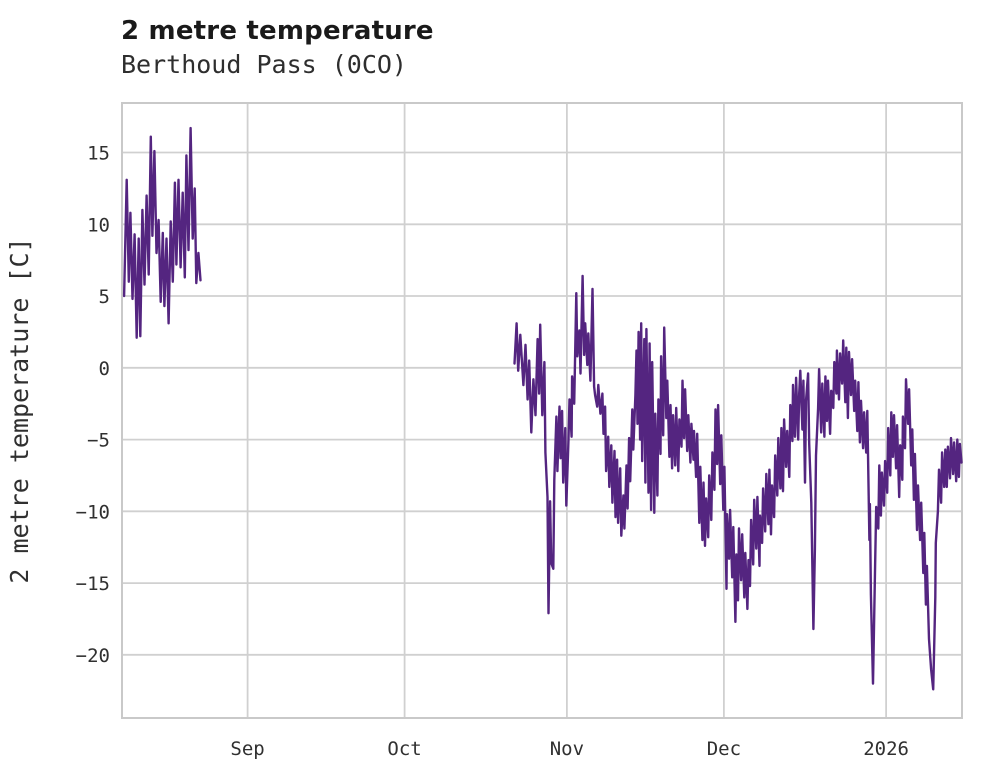 The image size is (981, 782). What do you see at coordinates (724, 749) in the screenshot?
I see `x-tick-label: Dec` at bounding box center [724, 749].